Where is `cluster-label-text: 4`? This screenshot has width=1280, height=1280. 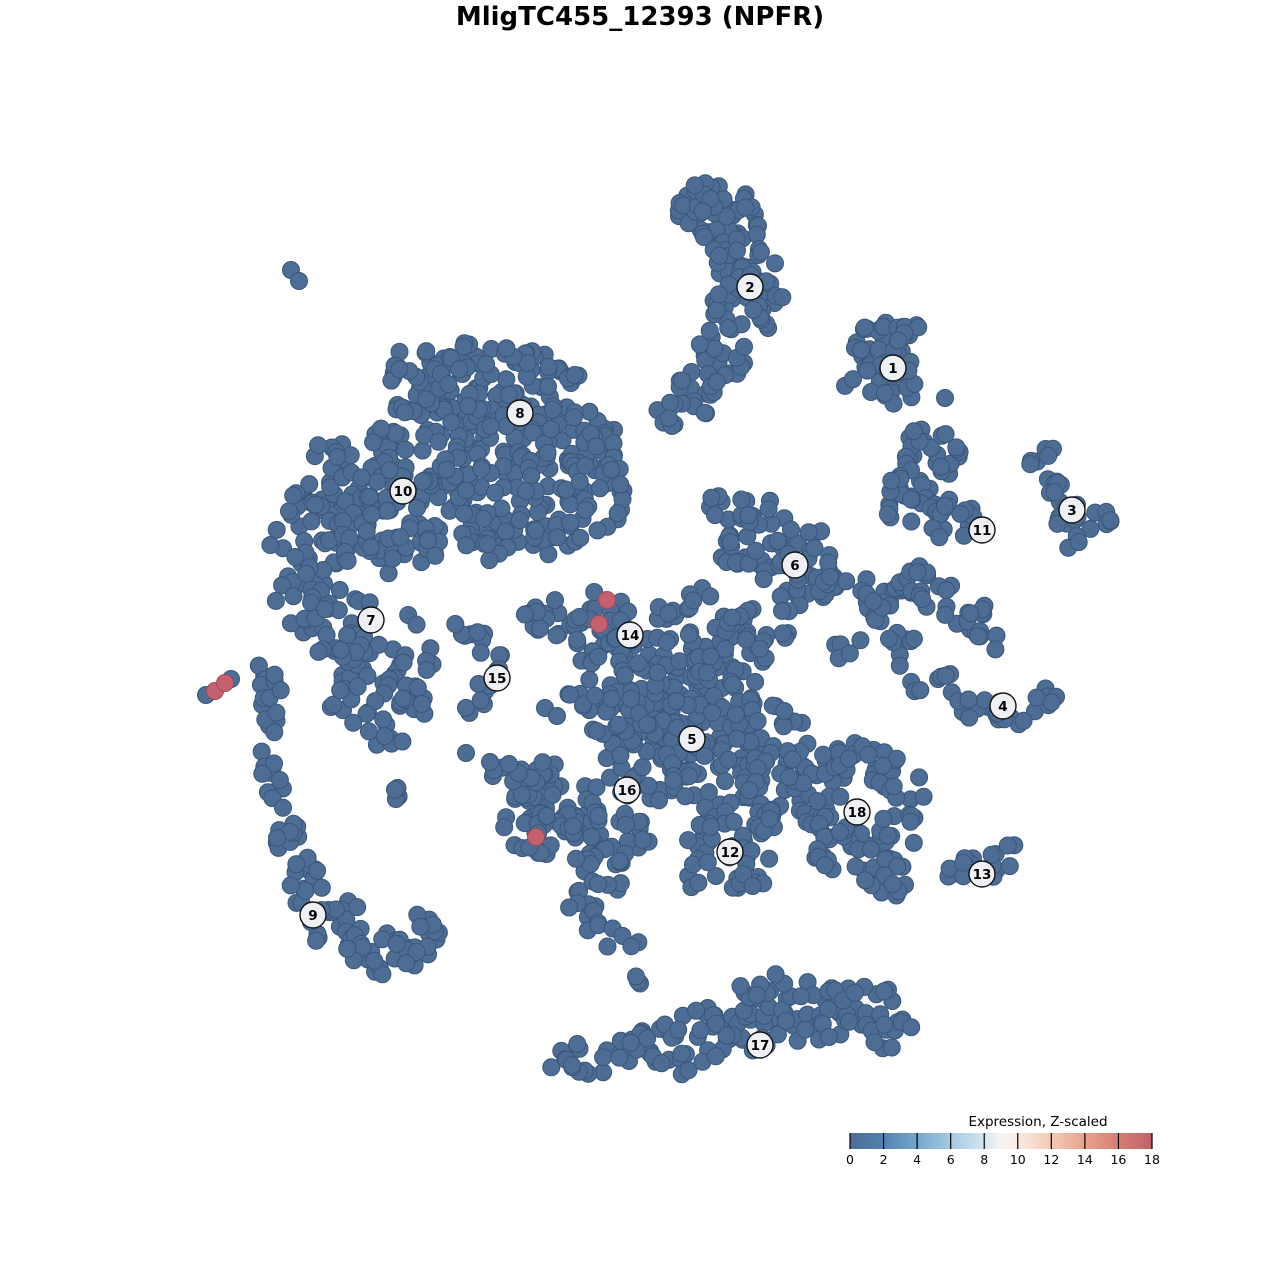 cluster-label-text: 4 is located at coordinates (1002, 707).